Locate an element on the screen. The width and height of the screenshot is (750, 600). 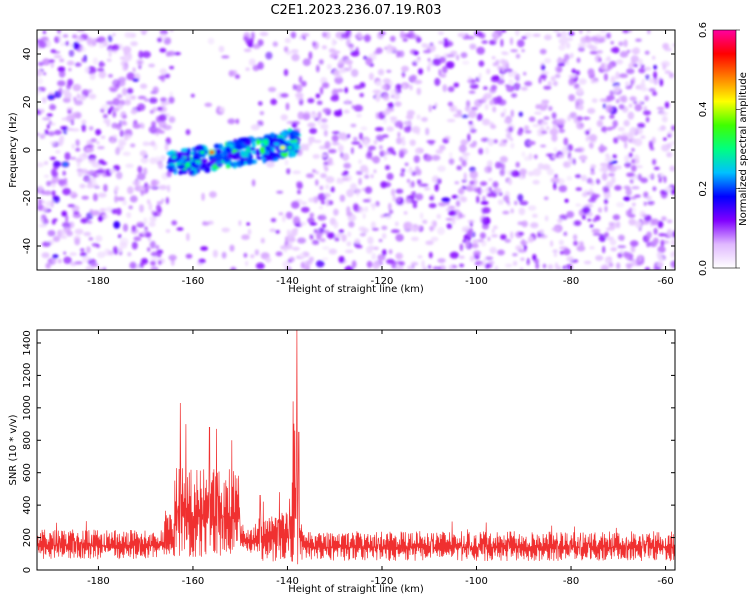
figure-title: C2E1.2023.236.07.19.R03 is located at coordinates (355, 10).